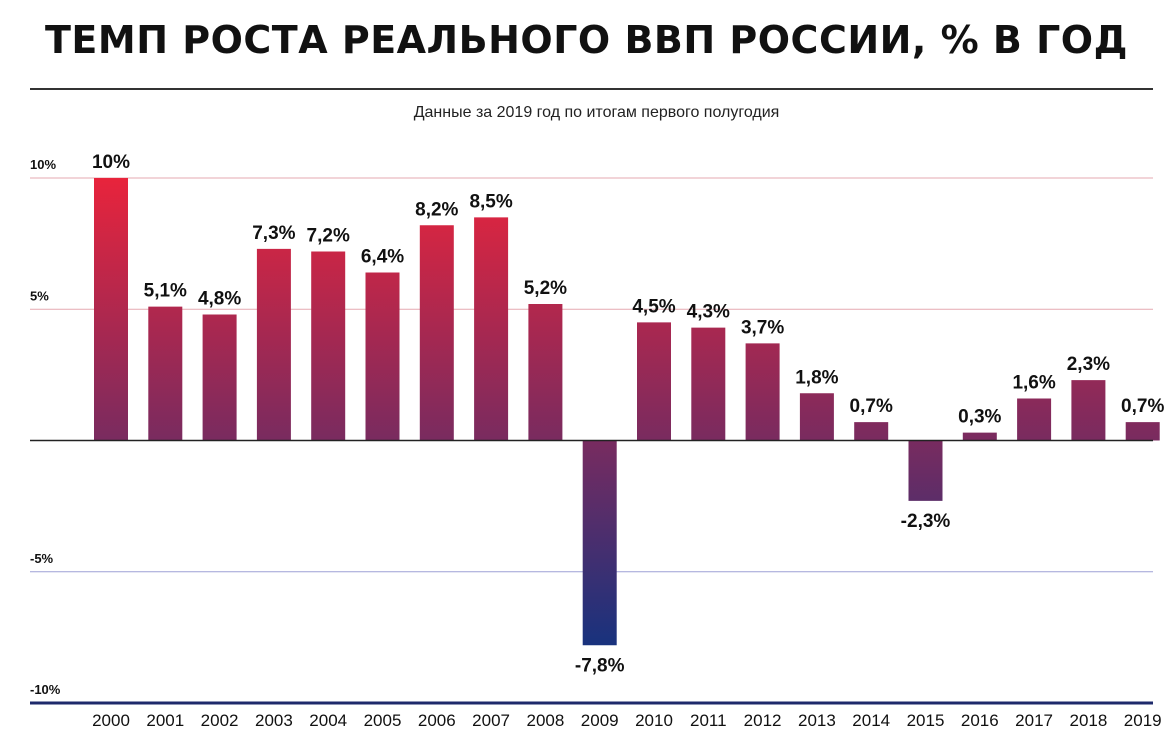  I want to click on data-label-2013: 1,8%, so click(816, 377).